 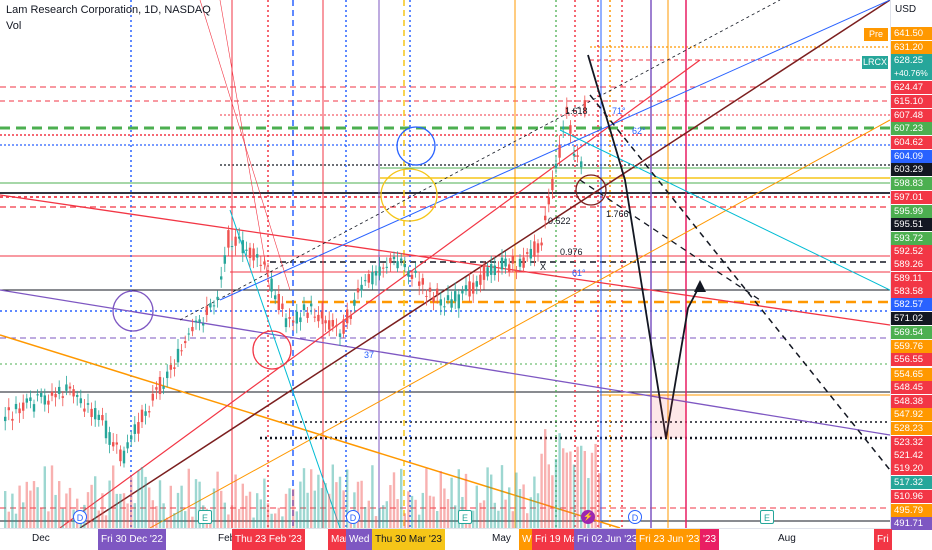 What do you see at coordinates (911, 401) in the screenshot?
I see `price-label: 548.38` at bounding box center [911, 401].